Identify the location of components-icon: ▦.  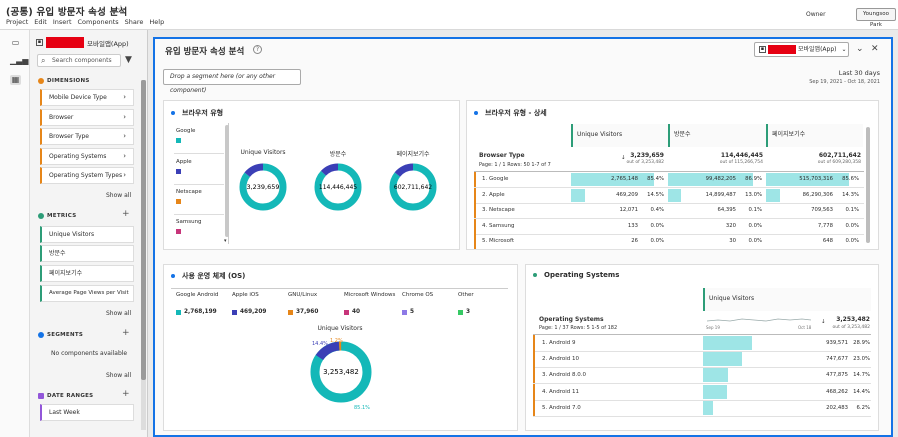
(15, 80).